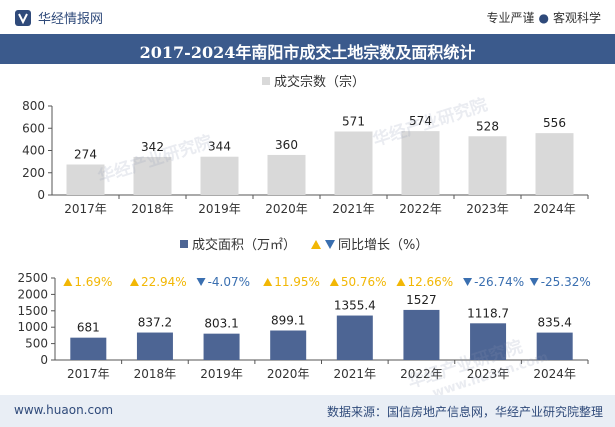  I want to click on data-label: 274, so click(85, 155).